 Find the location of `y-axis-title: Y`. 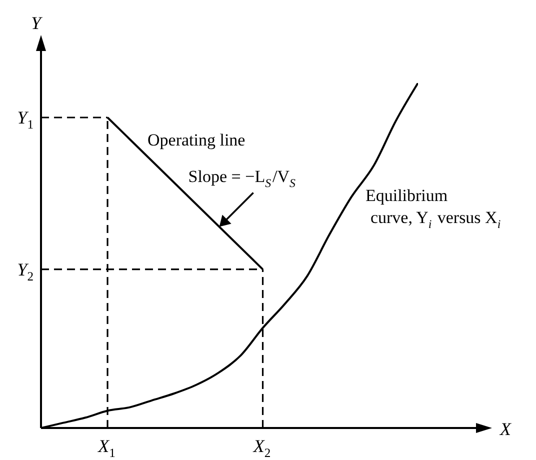

y-axis-title: Y is located at coordinates (37, 23).